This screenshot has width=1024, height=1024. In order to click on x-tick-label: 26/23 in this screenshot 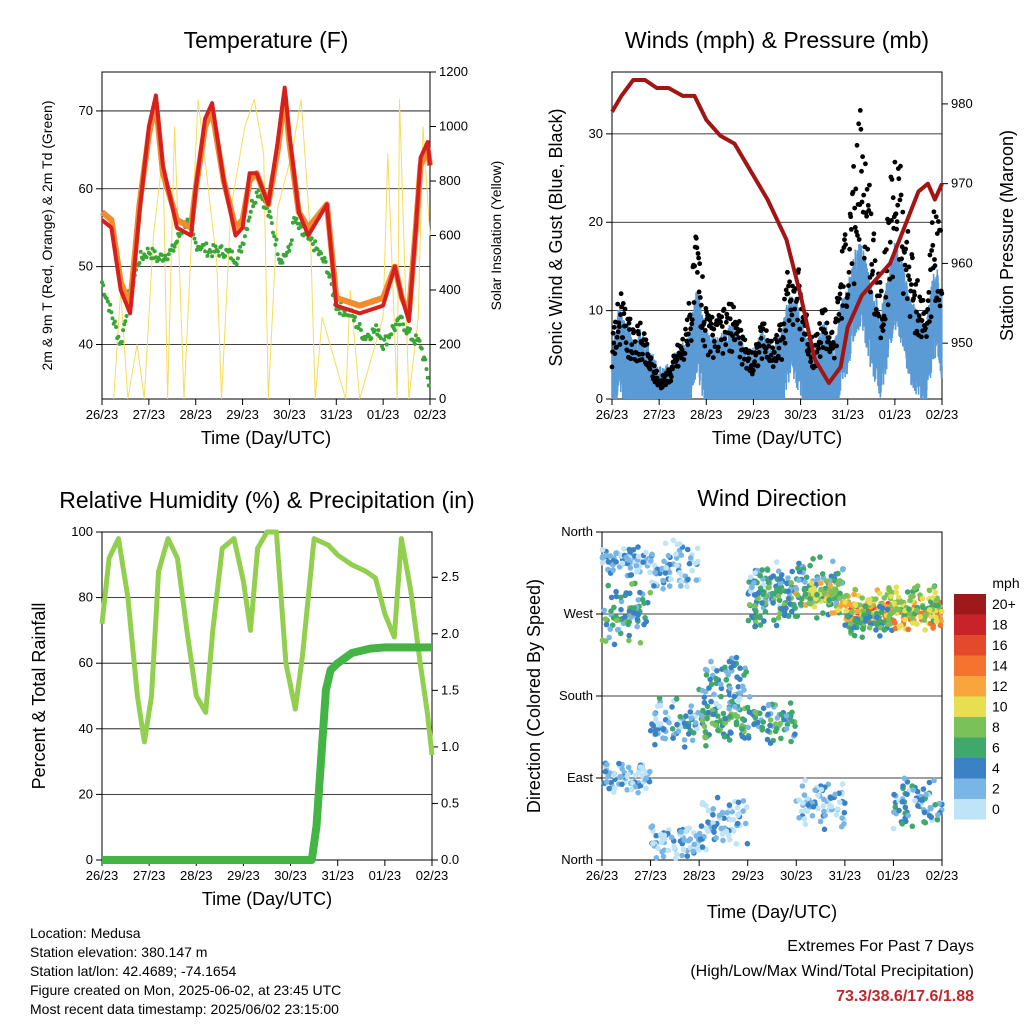, I will do `click(612, 414)`.